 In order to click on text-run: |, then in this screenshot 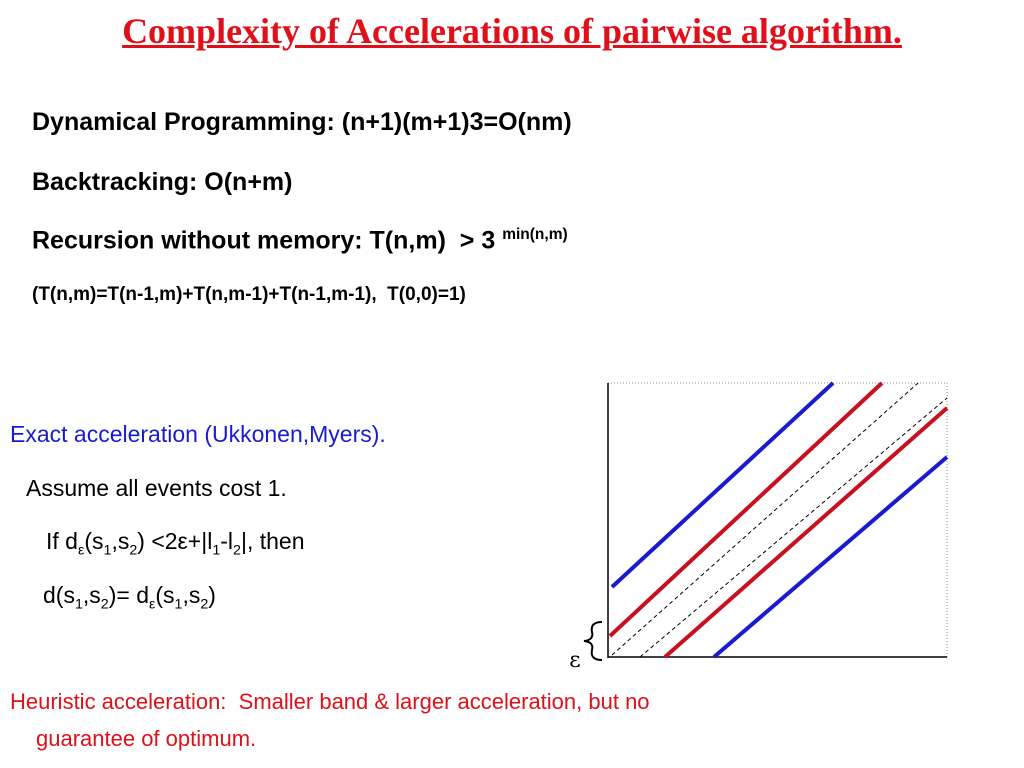, I will do `click(272, 541)`.